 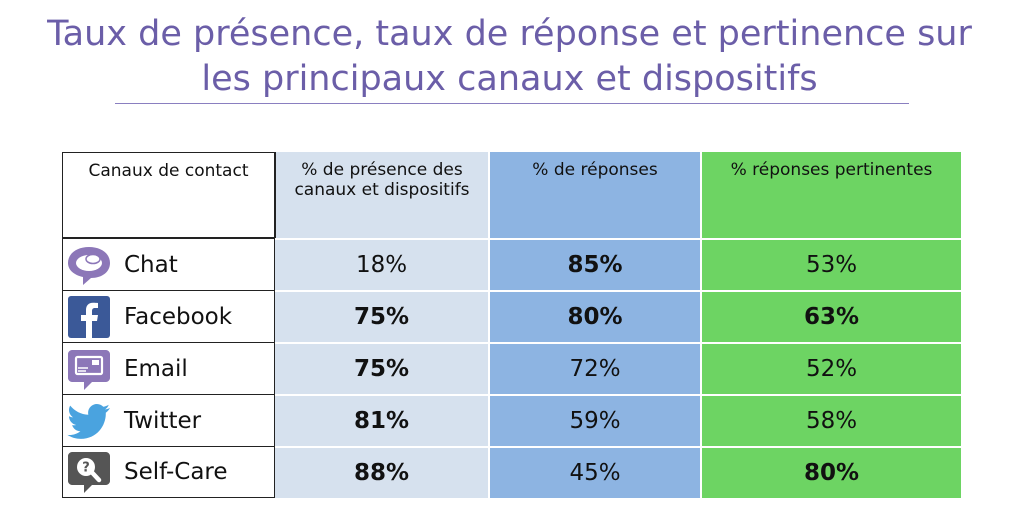 What do you see at coordinates (381, 420) in the screenshot?
I see `presence-value: 81%` at bounding box center [381, 420].